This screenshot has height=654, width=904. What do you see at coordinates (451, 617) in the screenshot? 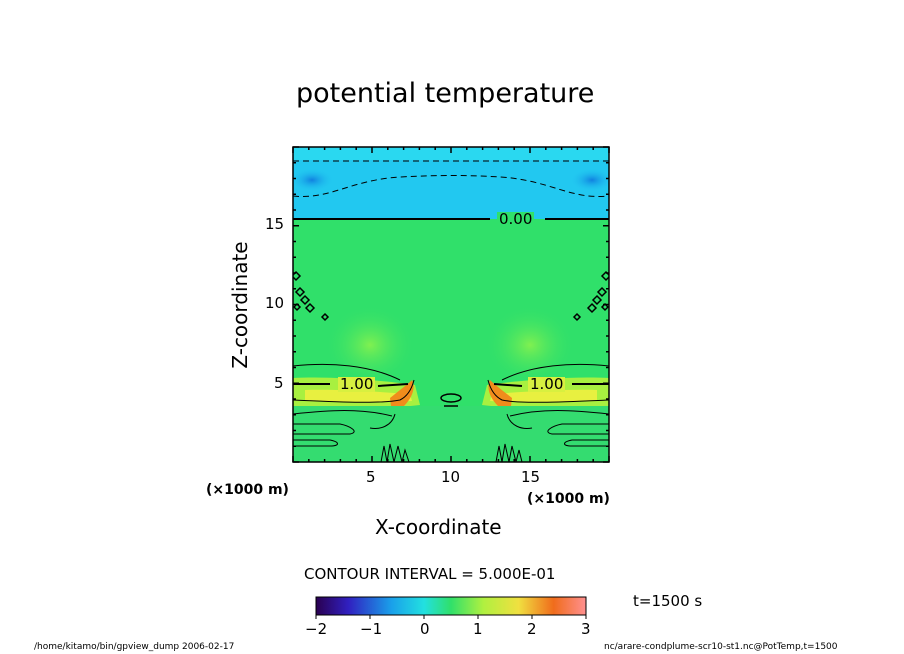
I see `colorbar-tick-marks` at bounding box center [451, 617].